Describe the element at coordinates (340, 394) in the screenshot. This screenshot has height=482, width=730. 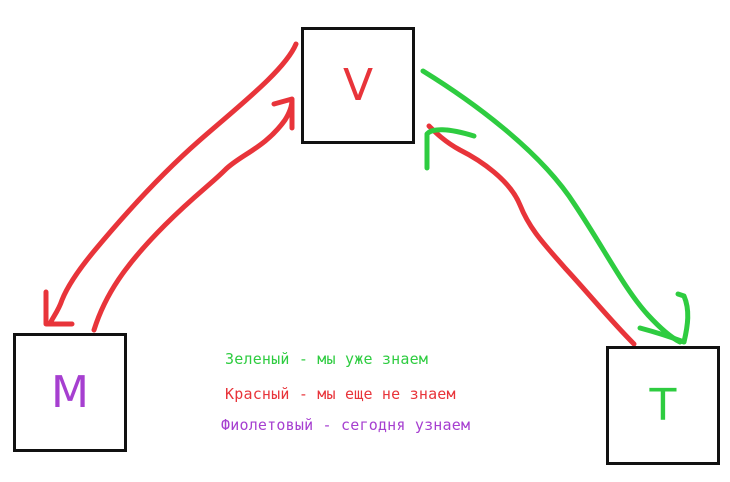
I see `legend-red: Красный - мы еще не знаем` at that location.